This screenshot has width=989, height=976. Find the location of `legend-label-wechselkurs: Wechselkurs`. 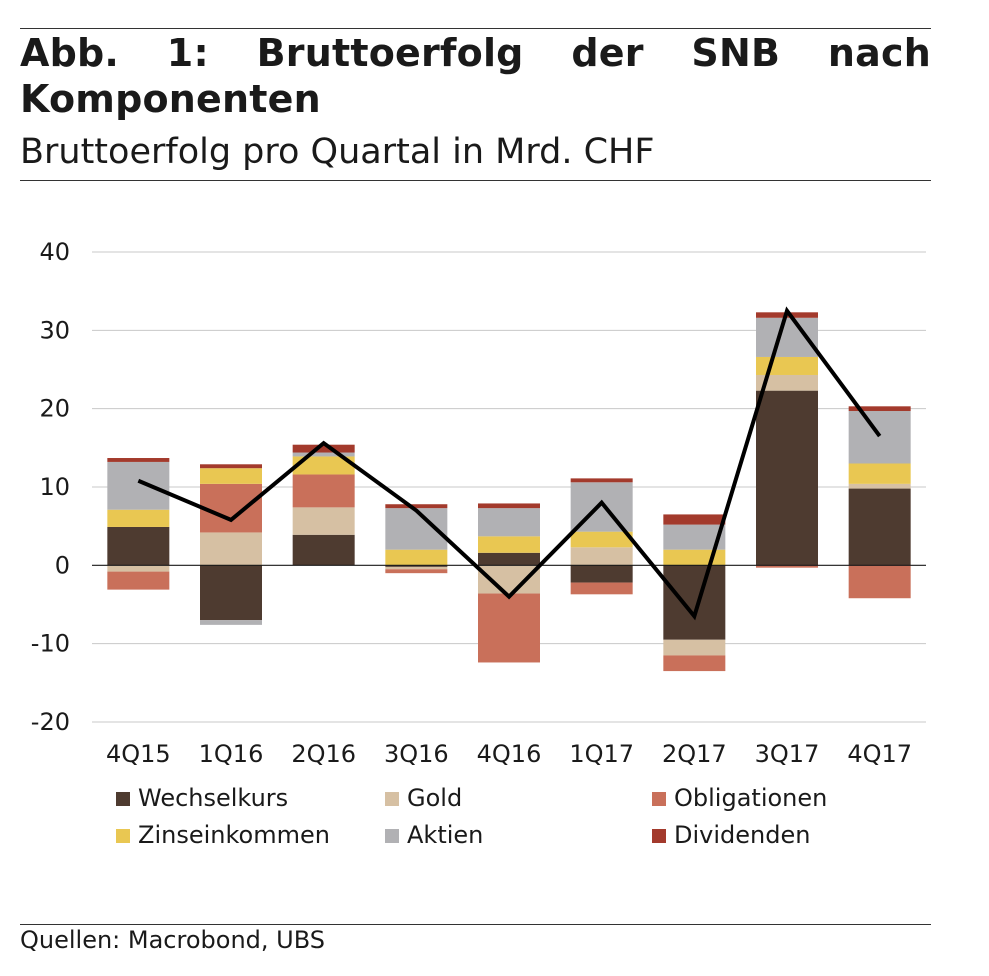

legend-label-wechselkurs: Wechselkurs is located at coordinates (213, 798).